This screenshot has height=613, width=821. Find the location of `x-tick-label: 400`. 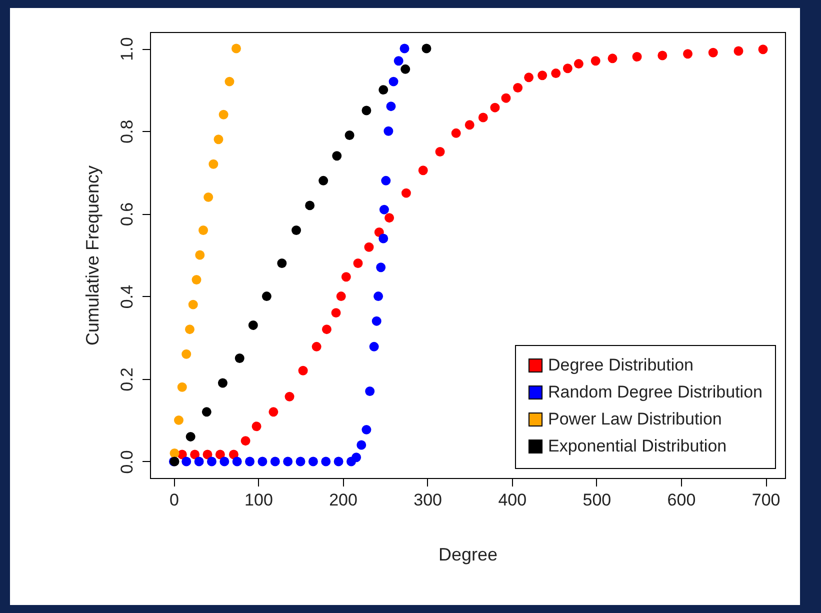

x-tick-label: 400 is located at coordinates (512, 500).